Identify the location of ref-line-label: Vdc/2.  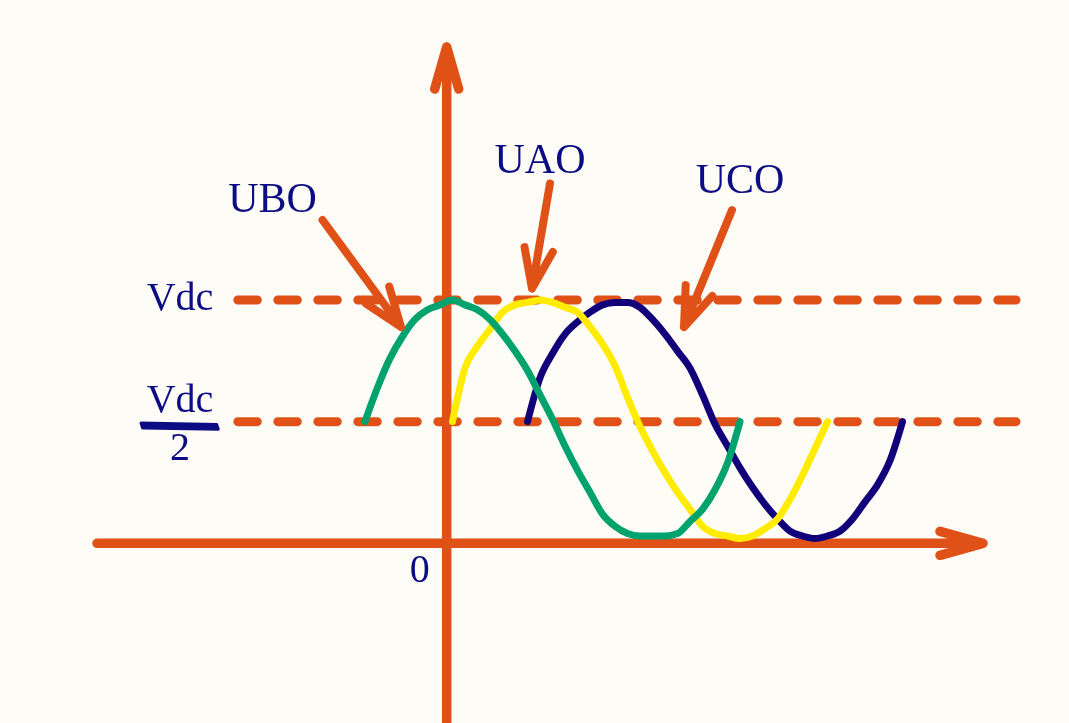
(181, 422).